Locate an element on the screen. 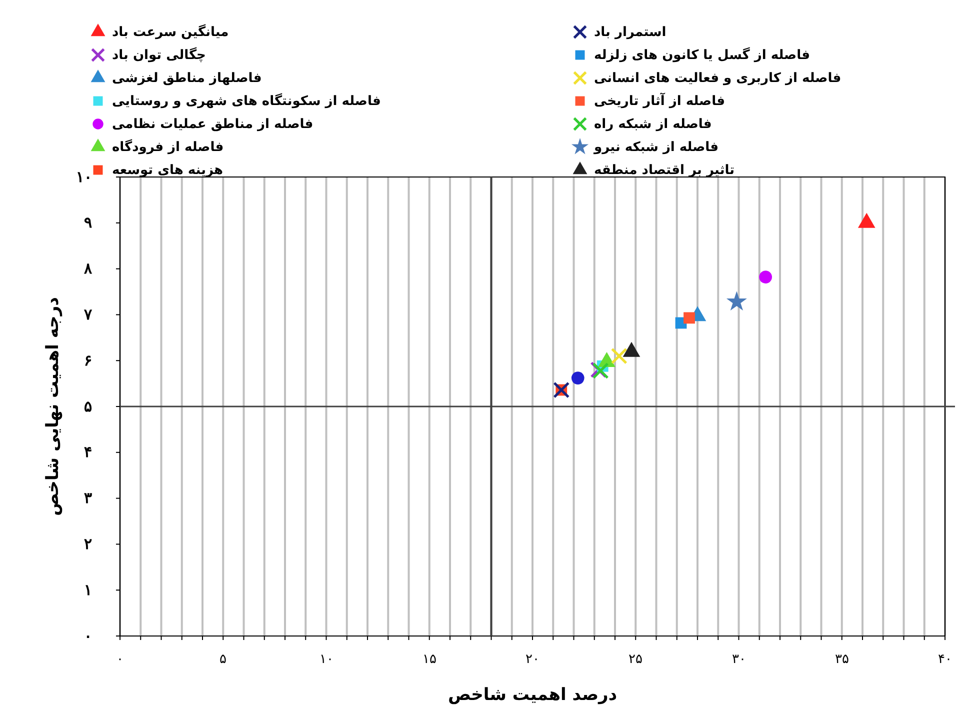 Image resolution: width=978 pixels, height=716 pixels. legend-label: فاصله از کاربری و فعالیت های انسانی is located at coordinates (718, 78).